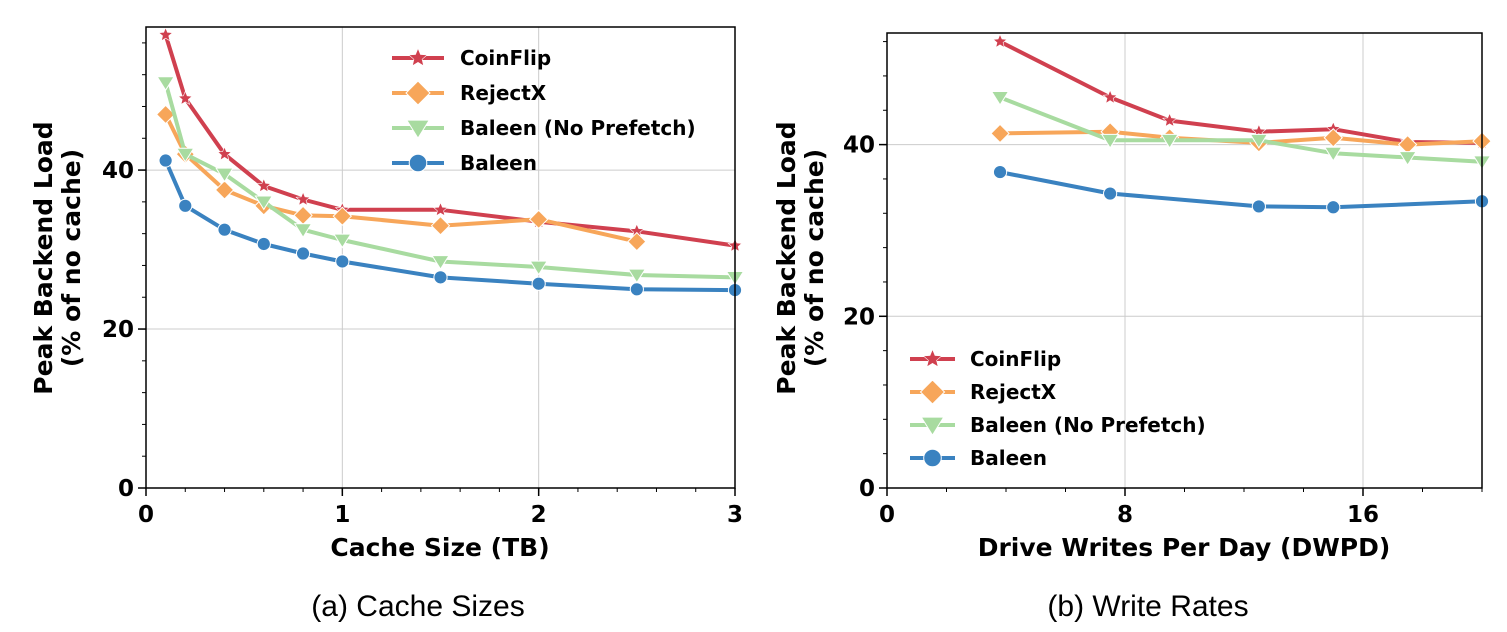 This screenshot has height=632, width=1507. What do you see at coordinates (439, 547) in the screenshot?
I see `x-axis-label: Cache Size (TB)` at bounding box center [439, 547].